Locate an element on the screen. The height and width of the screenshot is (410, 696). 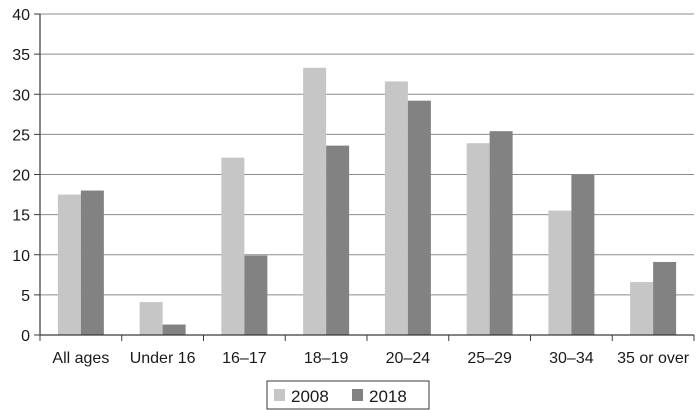
y-tick-label: 40 is located at coordinates (21, 15).